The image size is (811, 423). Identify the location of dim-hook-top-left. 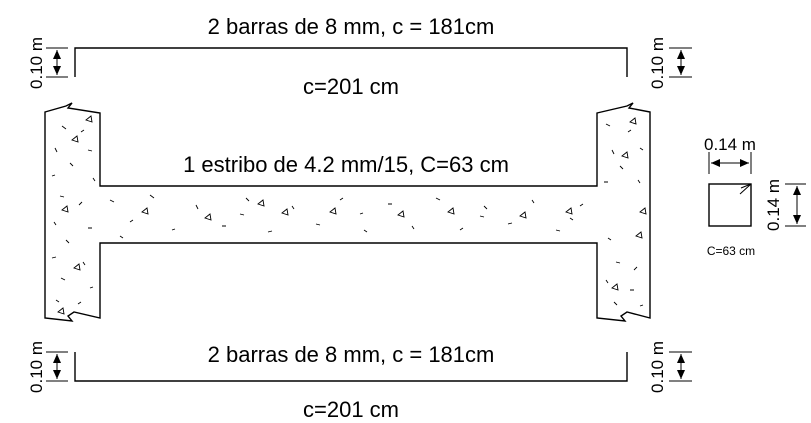
(57, 62).